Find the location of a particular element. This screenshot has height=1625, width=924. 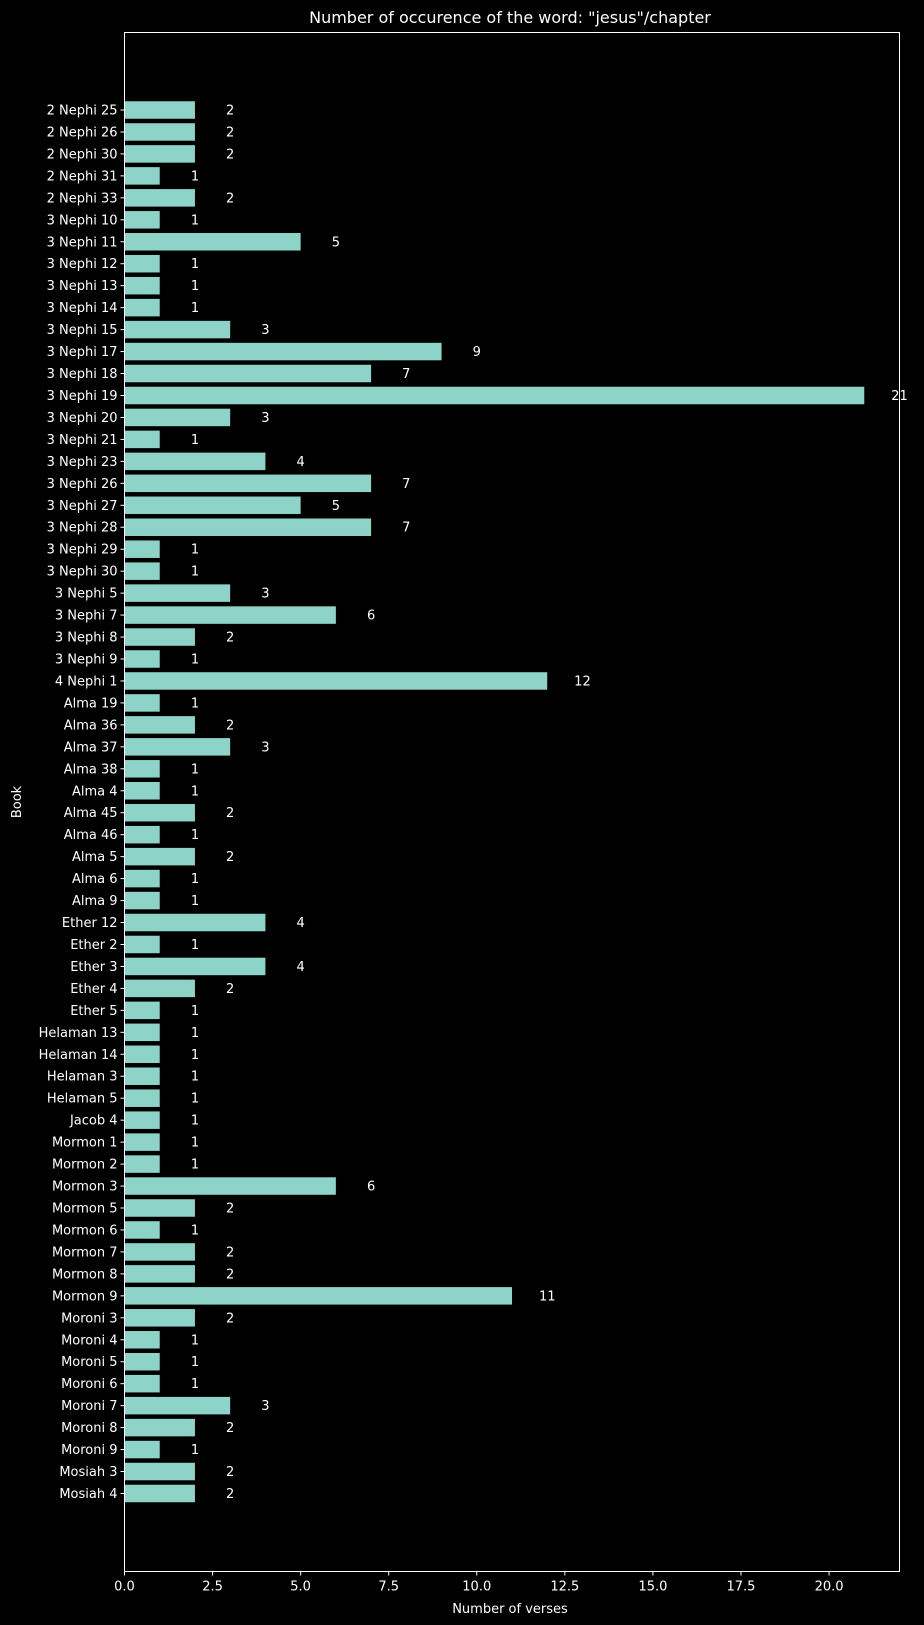

y-tick-label: 3 Nephi 29 is located at coordinates (82, 550).